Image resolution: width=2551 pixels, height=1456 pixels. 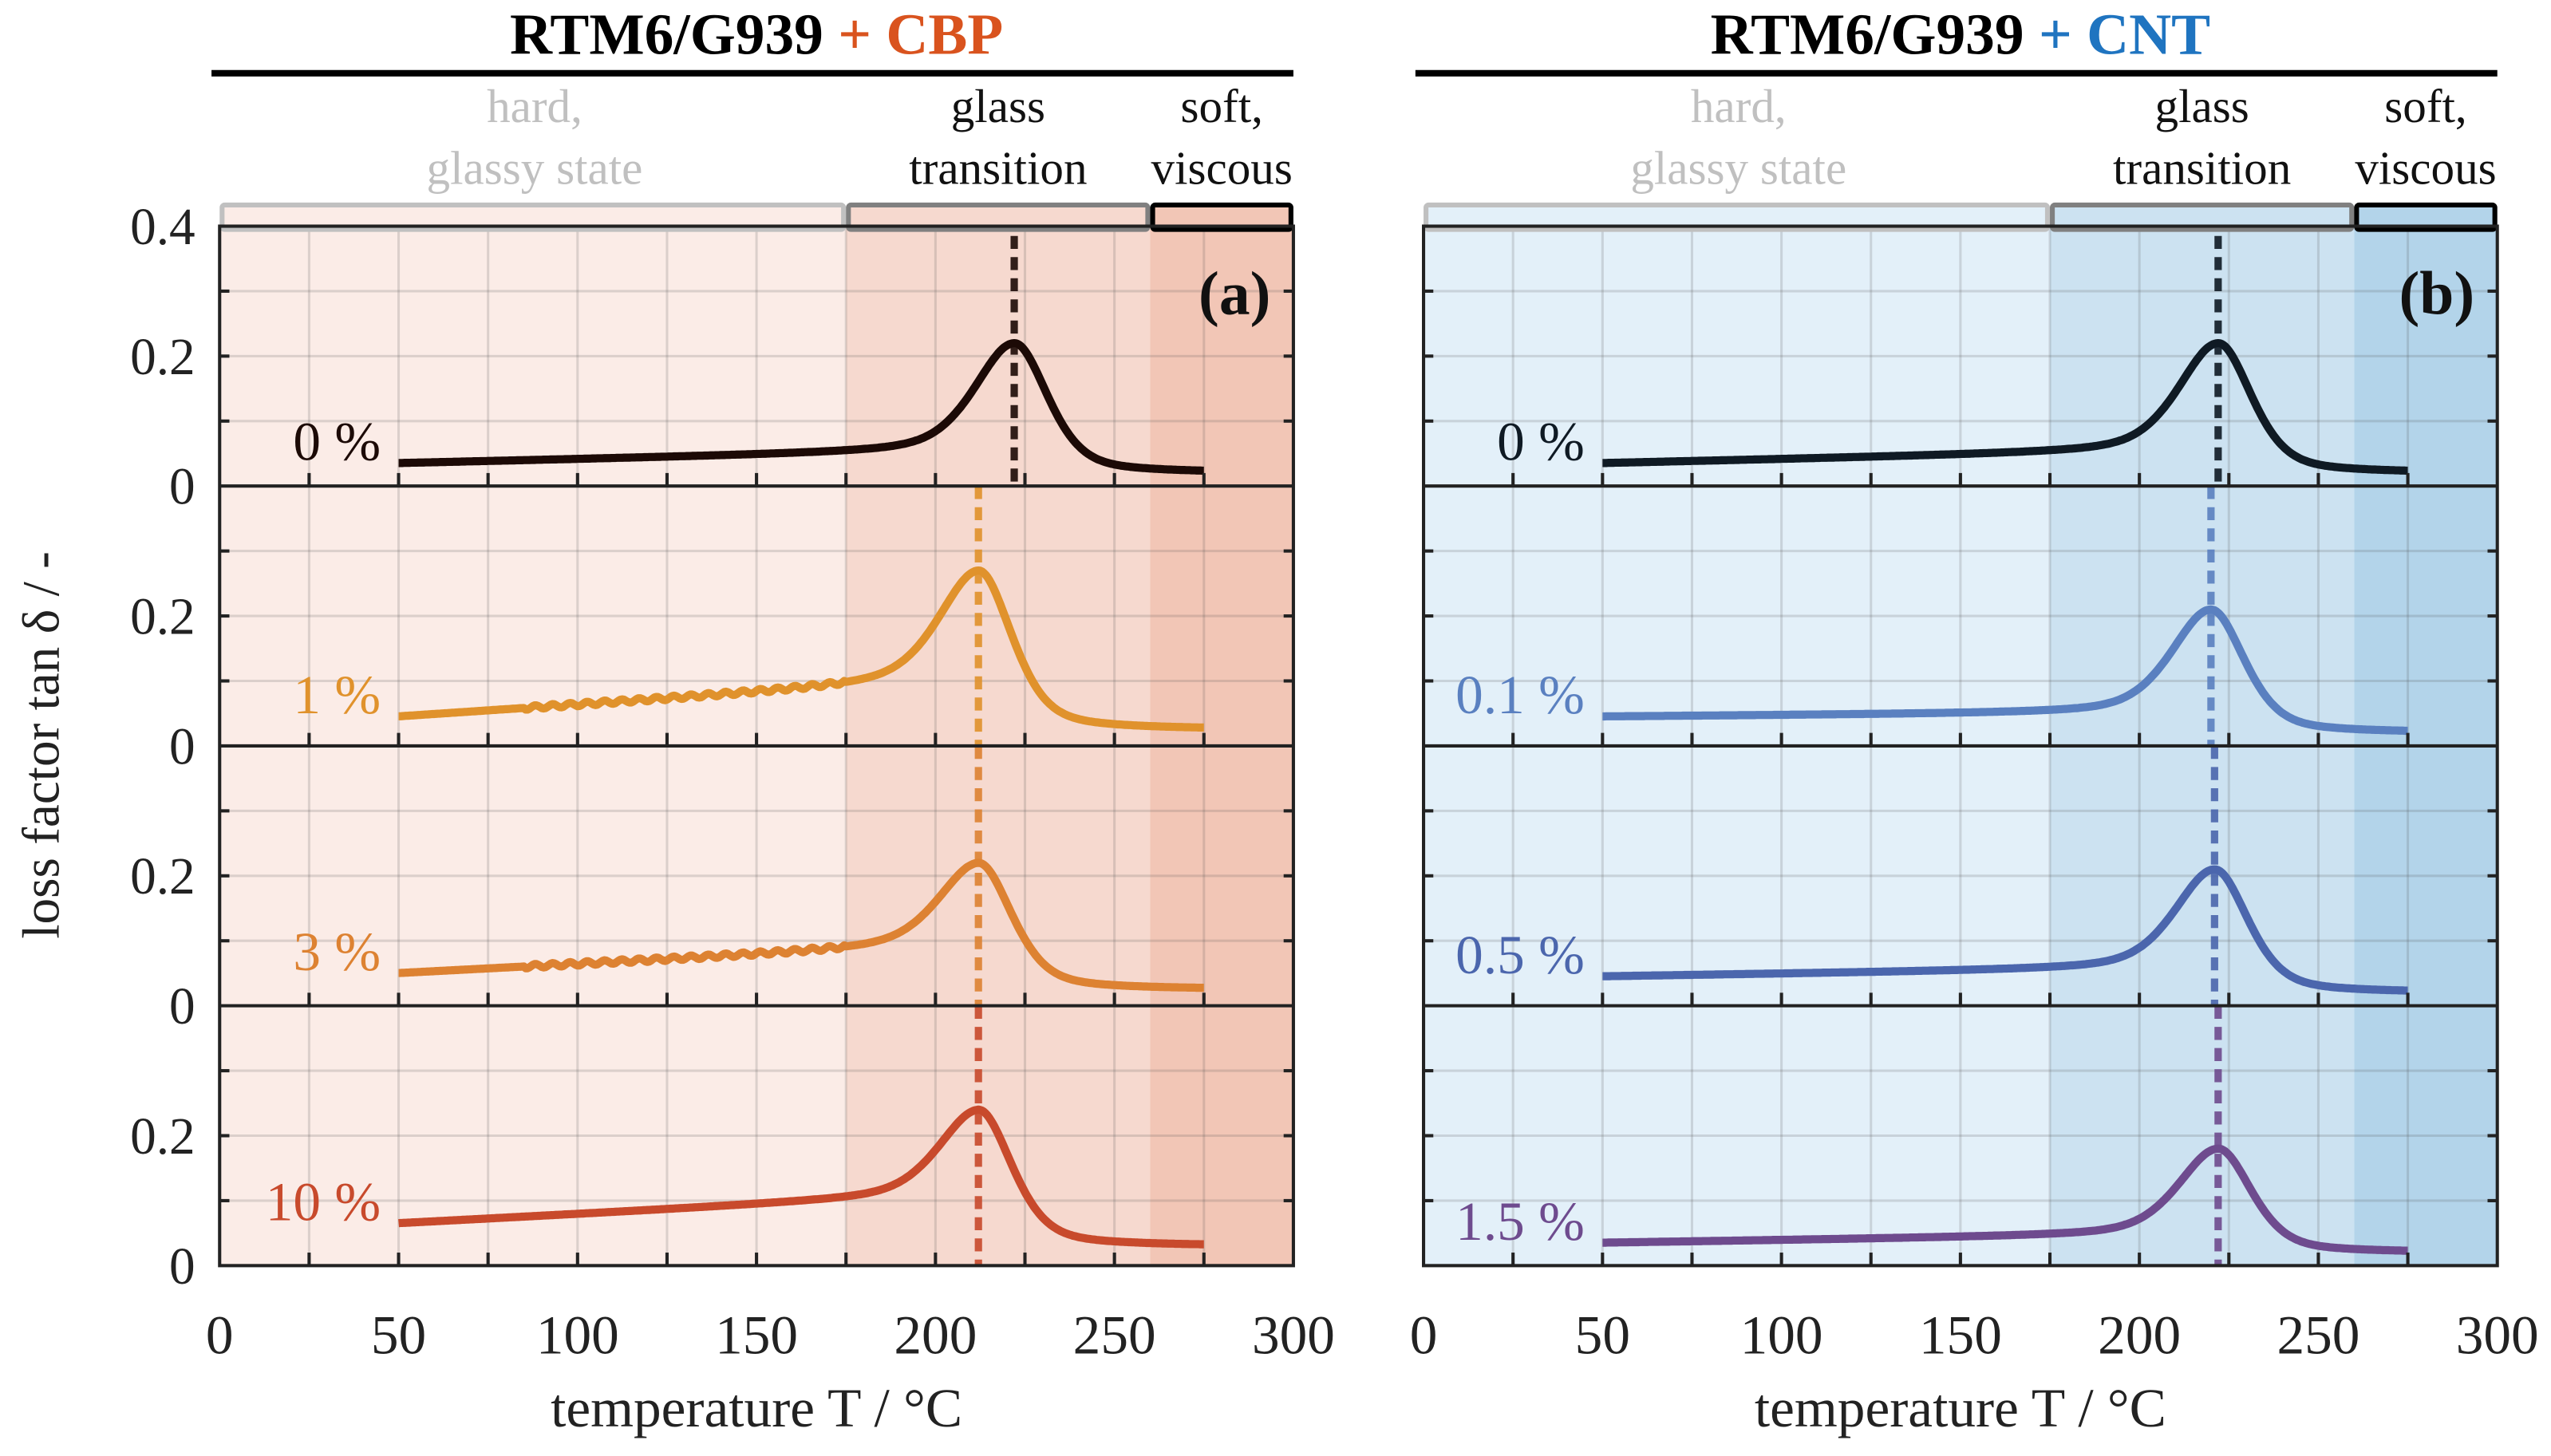 What do you see at coordinates (1520, 954) in the screenshot?
I see `series-label: 0.5 %` at bounding box center [1520, 954].